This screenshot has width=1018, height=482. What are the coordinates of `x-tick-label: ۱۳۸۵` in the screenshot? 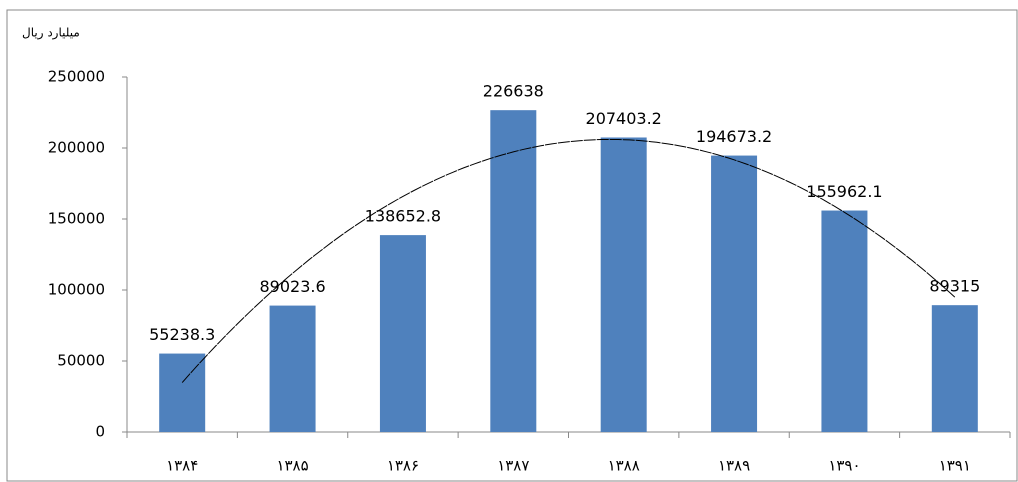 It's located at (292, 466).